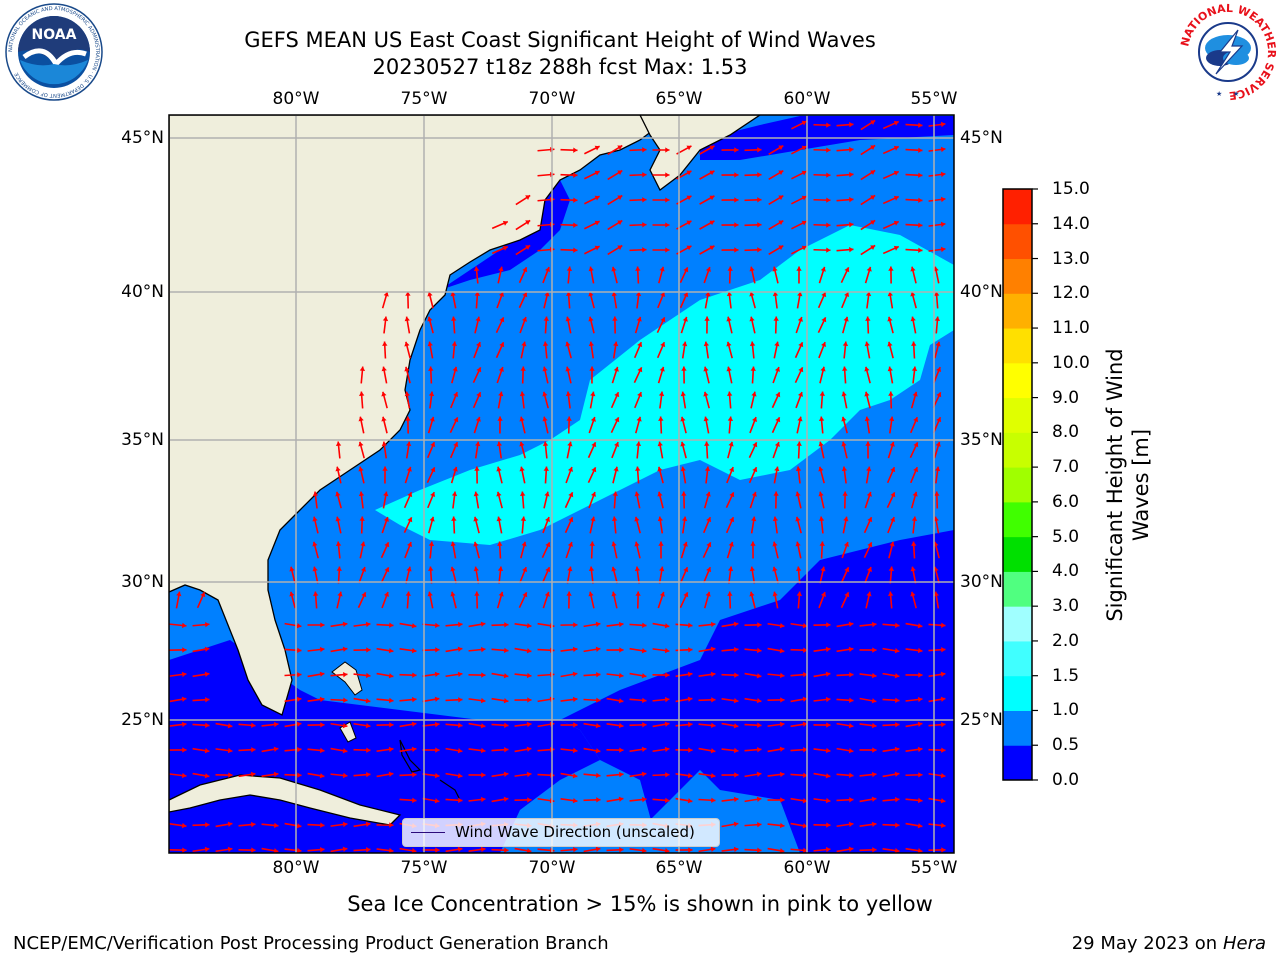  Describe the element at coordinates (981, 440) in the screenshot. I see `lat-label-right-35n: 35°N` at that location.